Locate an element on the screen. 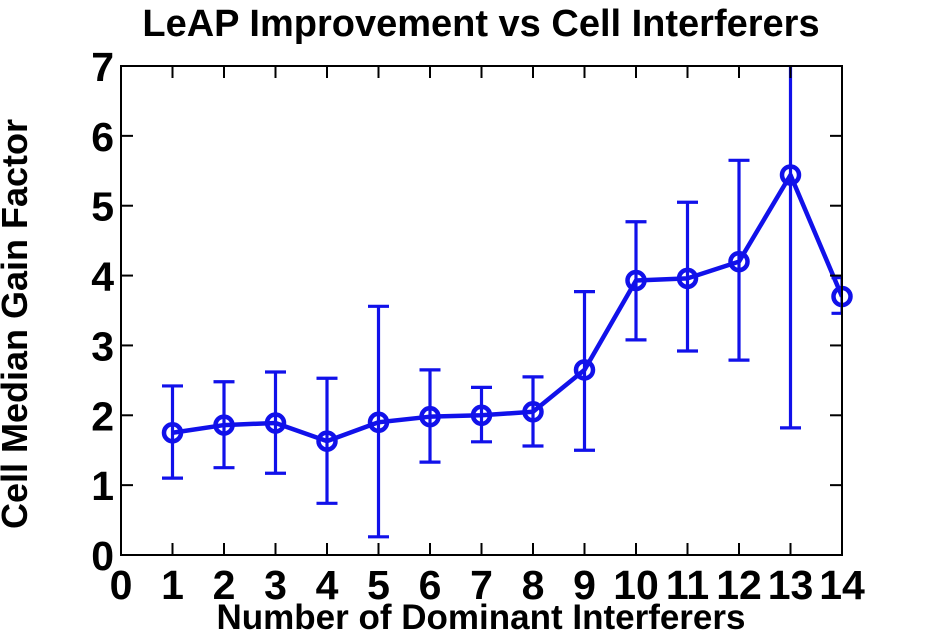 The image size is (930, 641). x-tick-label: 7 is located at coordinates (481, 585).